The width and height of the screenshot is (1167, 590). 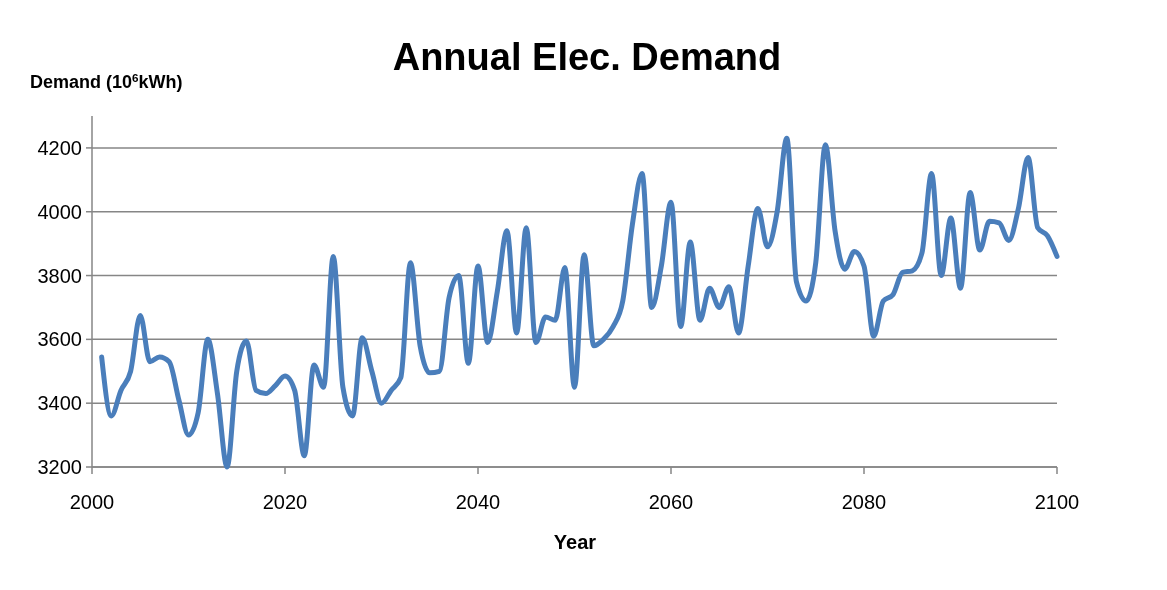 I want to click on y-tick-label: 4200, so click(x=59, y=147).